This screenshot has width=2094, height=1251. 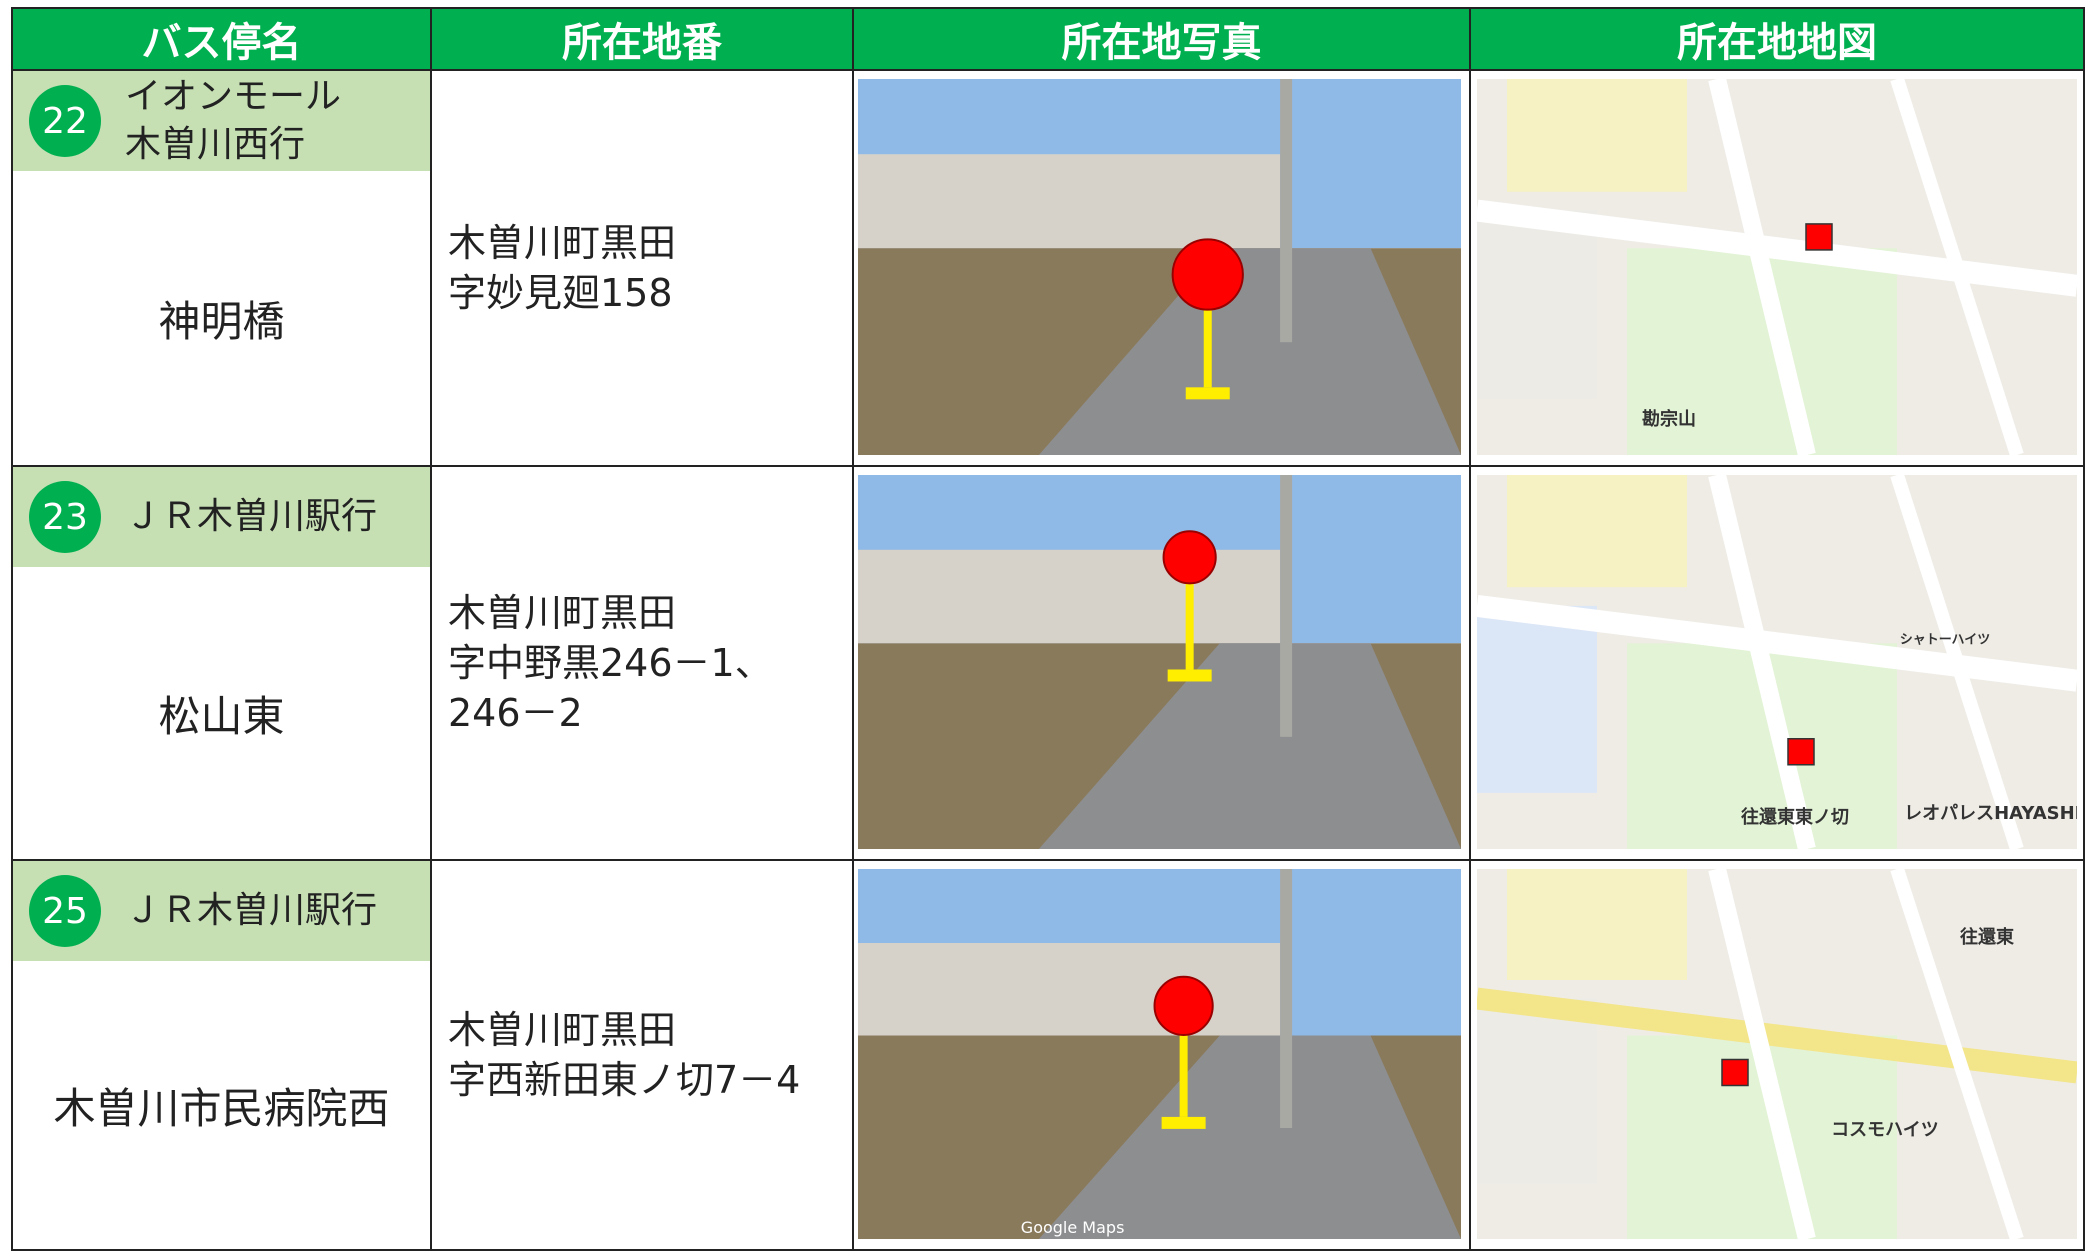 I want to click on map: 勘宗山, so click(x=1777, y=267).